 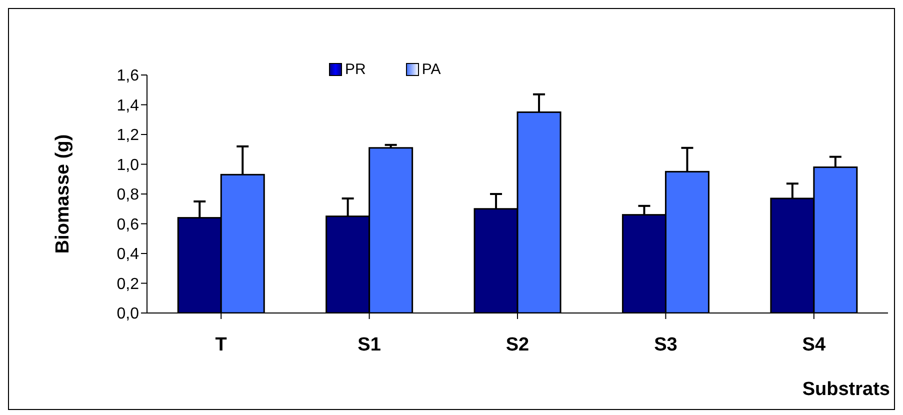 What do you see at coordinates (518, 345) in the screenshot?
I see `x-tick-label: S2` at bounding box center [518, 345].